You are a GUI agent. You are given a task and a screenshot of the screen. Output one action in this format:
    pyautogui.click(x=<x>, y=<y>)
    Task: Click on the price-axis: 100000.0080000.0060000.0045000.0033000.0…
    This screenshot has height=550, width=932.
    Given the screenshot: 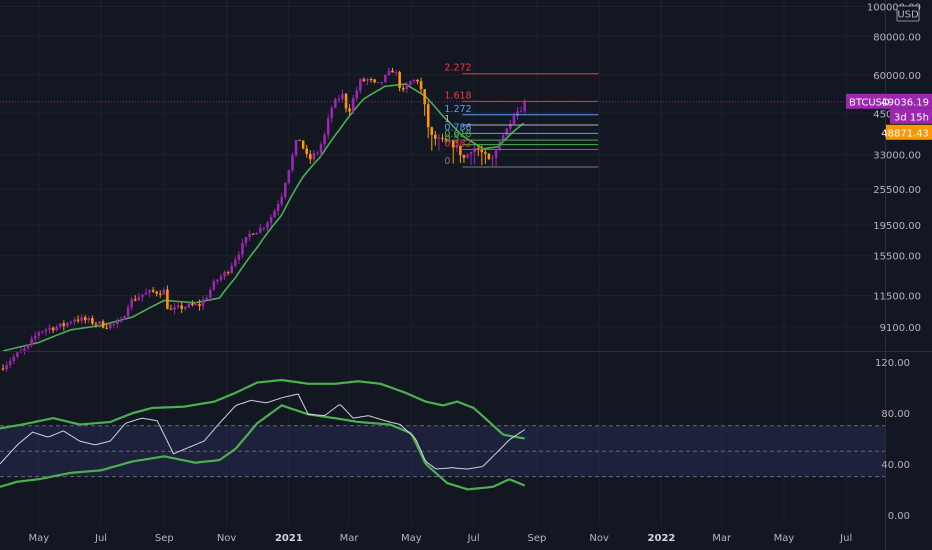 What is the action you would take?
    pyautogui.click(x=894, y=168)
    